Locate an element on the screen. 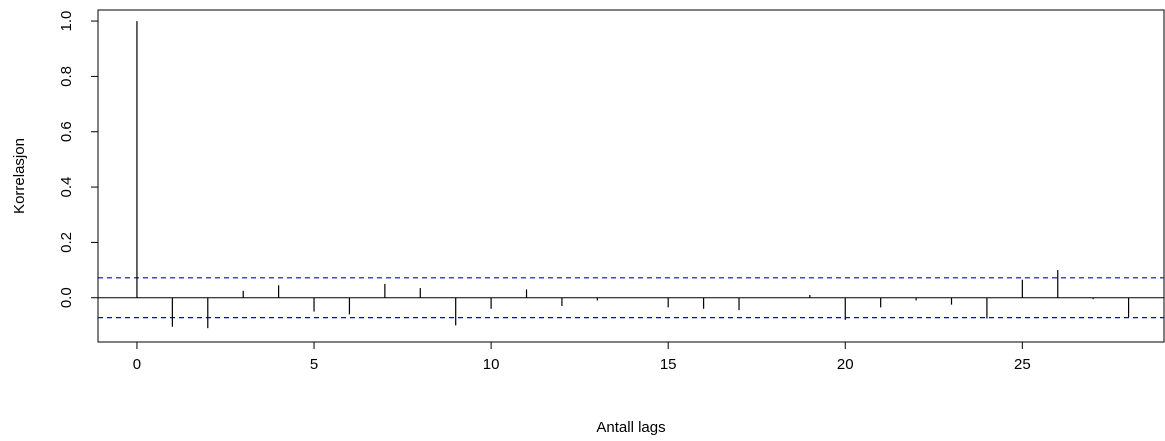 The height and width of the screenshot is (441, 1165). y-tick-label: 0.4 is located at coordinates (66, 187).